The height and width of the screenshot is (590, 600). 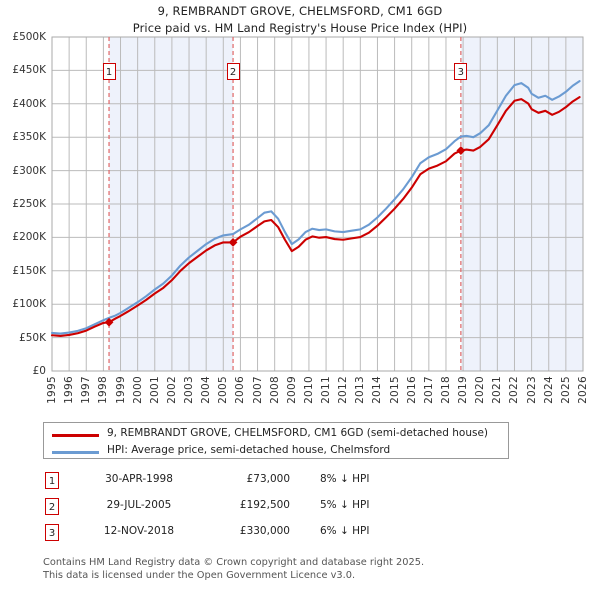 I want to click on transaction-index-badge: 3, so click(x=52, y=532).